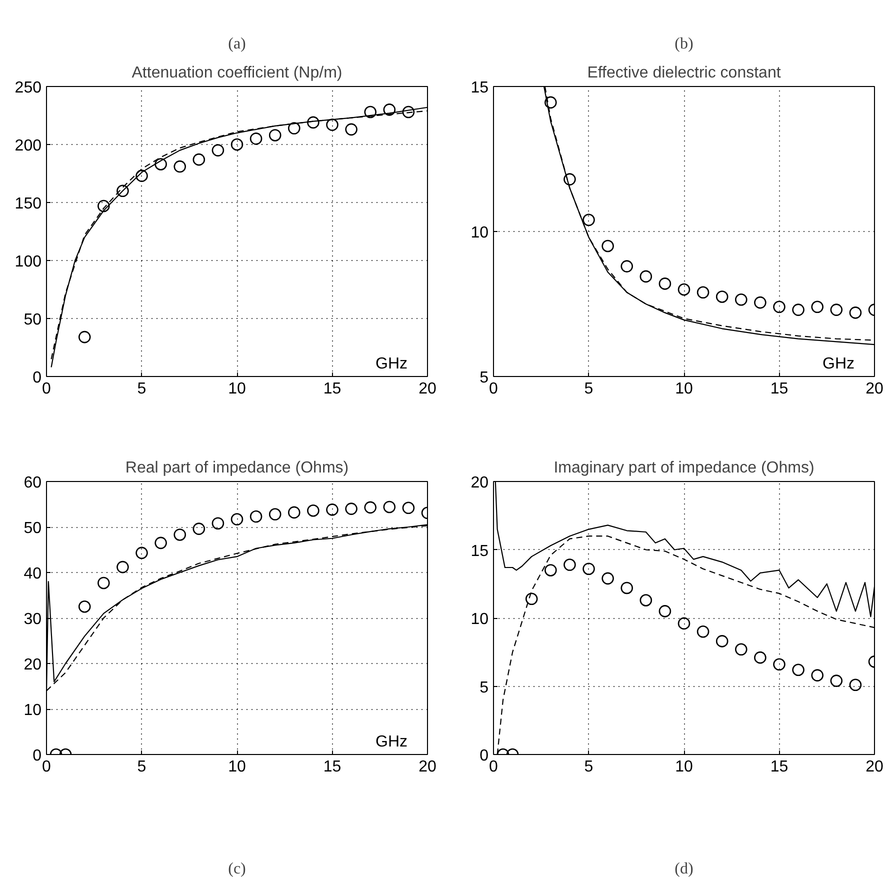 The image size is (894, 882). What do you see at coordinates (237, 869) in the screenshot?
I see `text: (c)` at bounding box center [237, 869].